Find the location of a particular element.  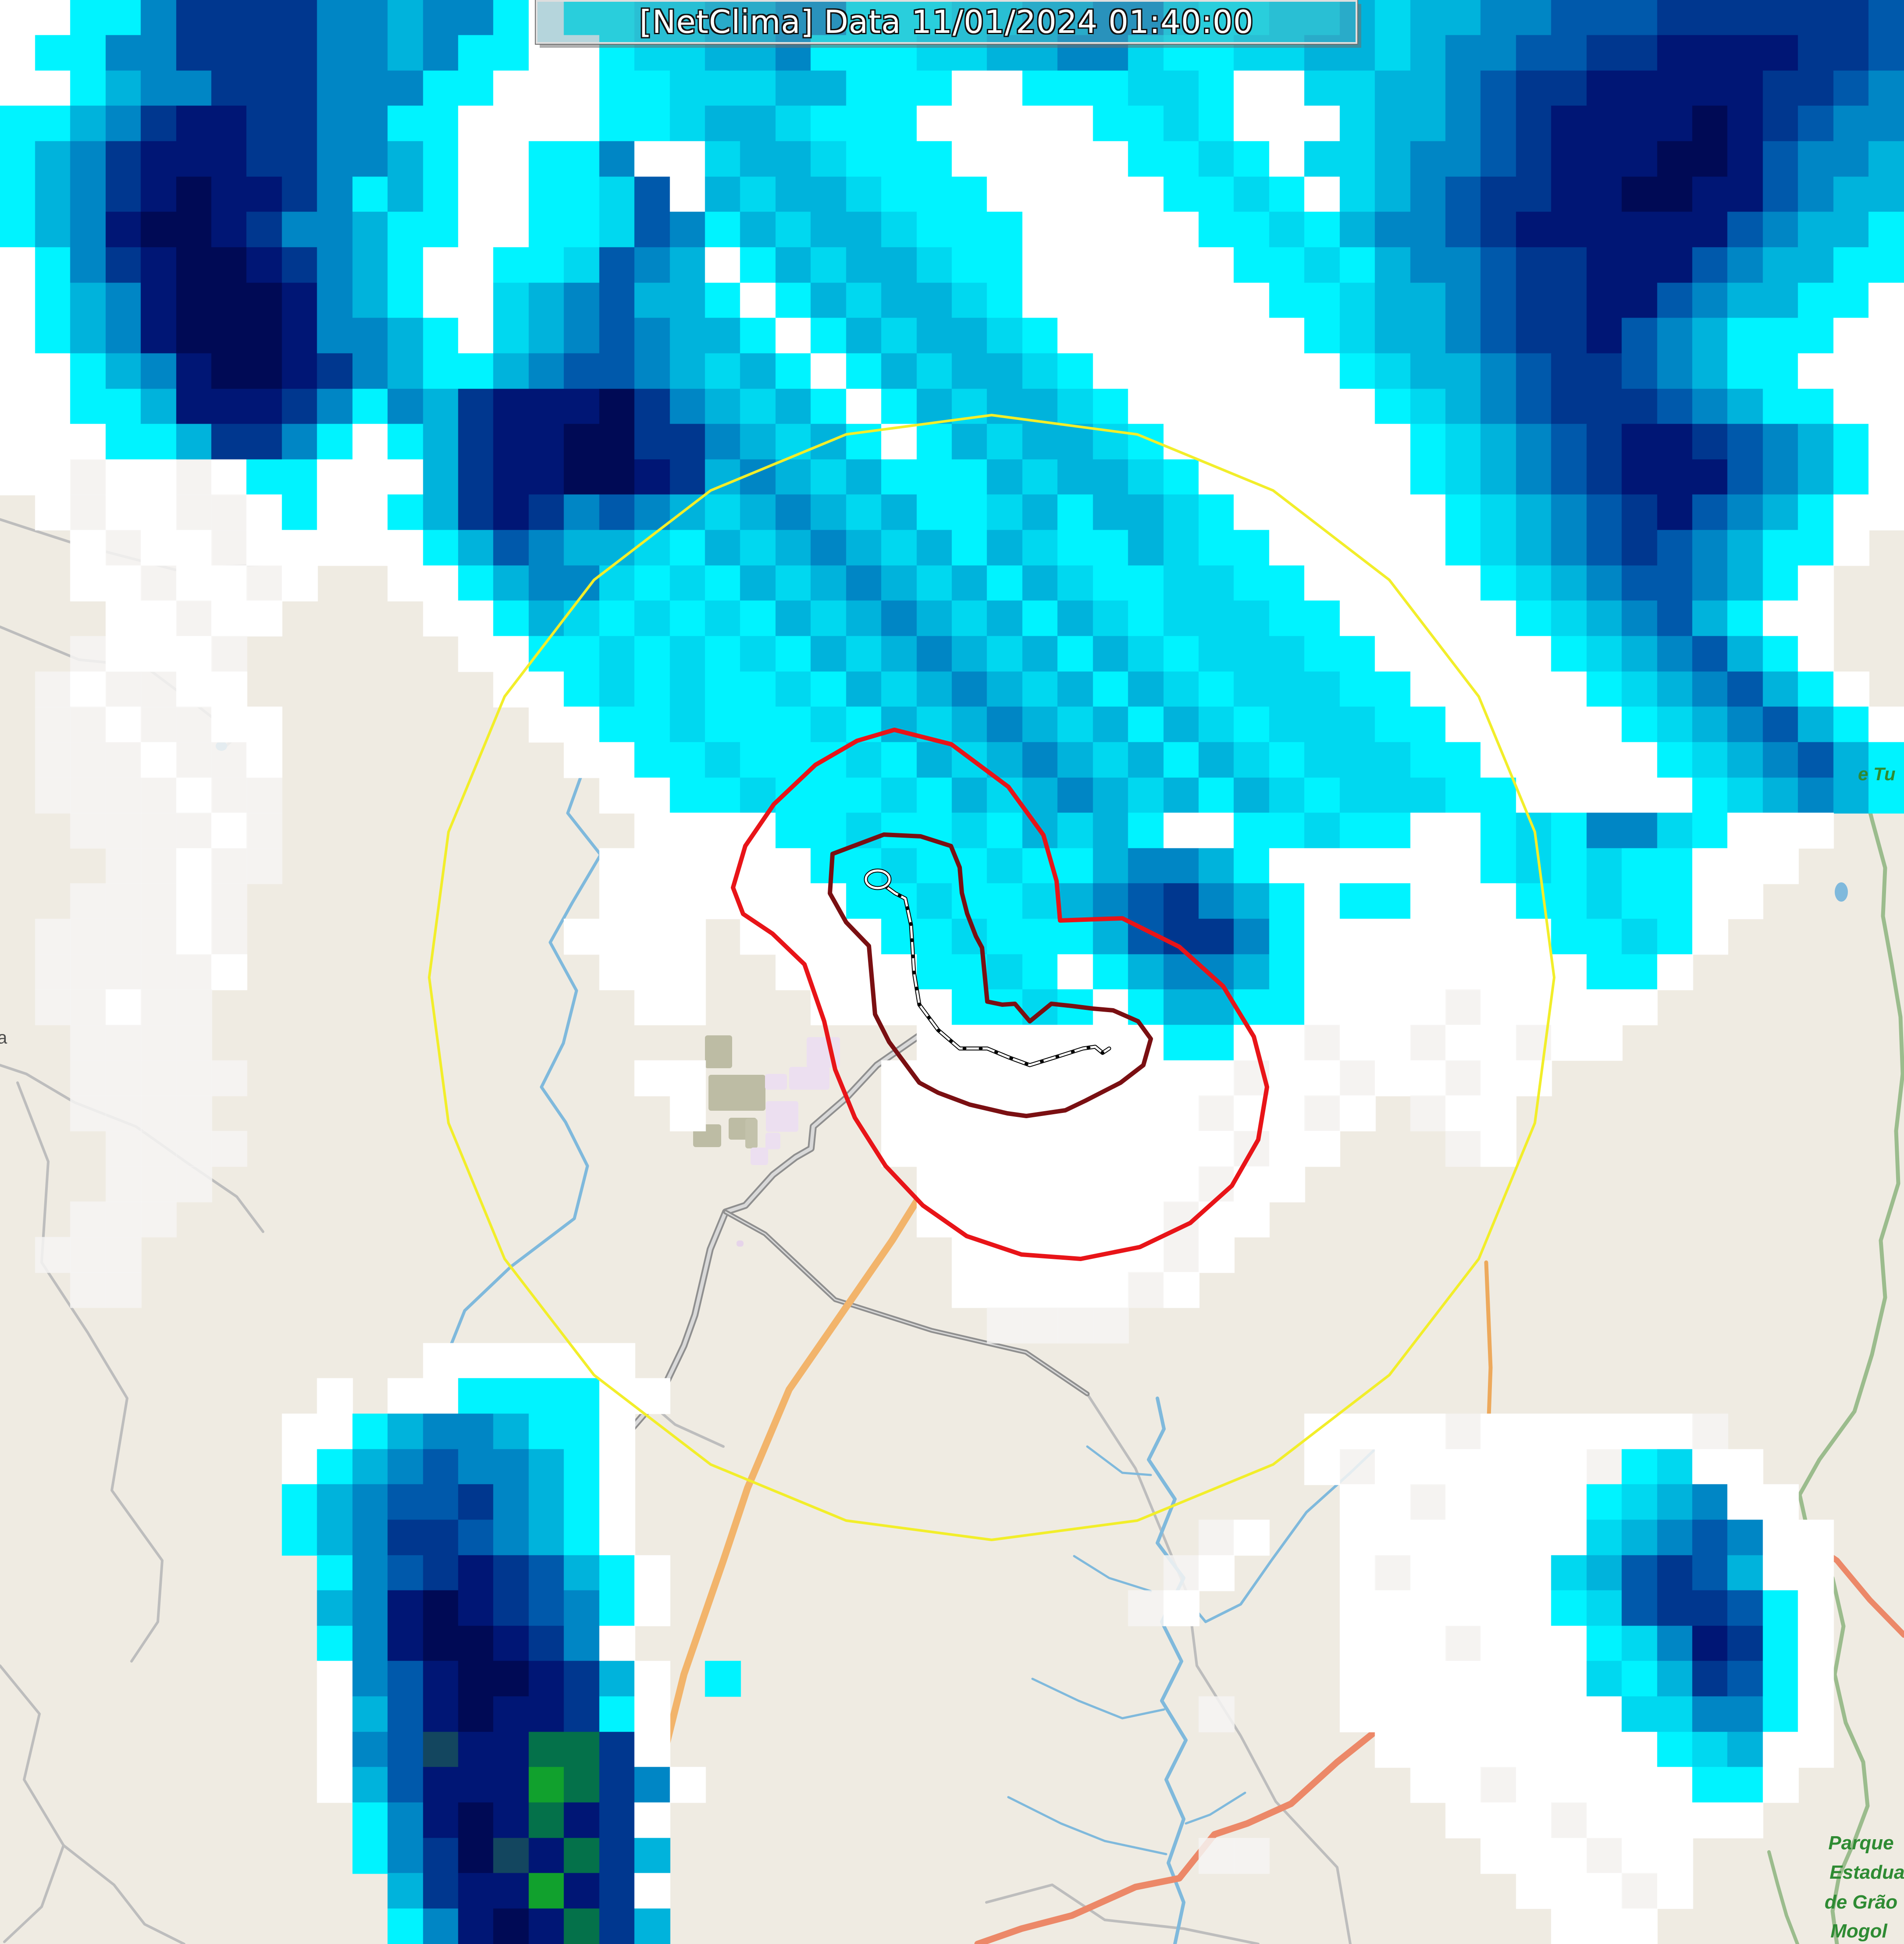

map-label: a is located at coordinates (4, 1038).